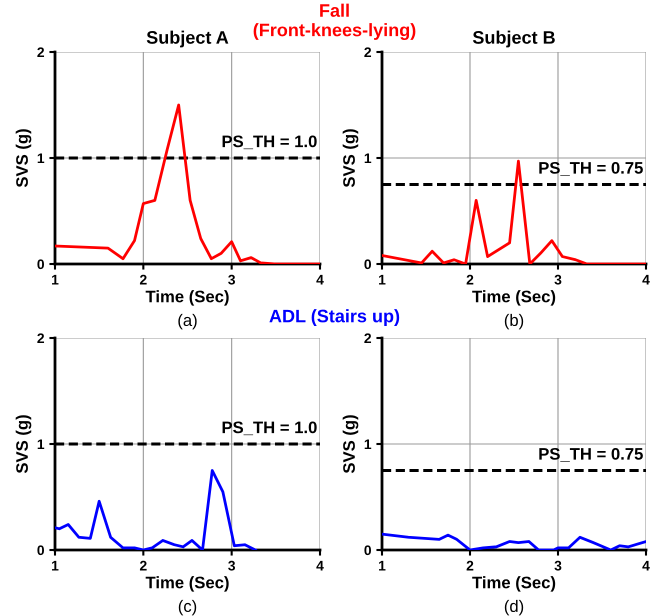  What do you see at coordinates (334, 317) in the screenshot?
I see `chart-subtitle: ADL (Stairs up)` at bounding box center [334, 317].